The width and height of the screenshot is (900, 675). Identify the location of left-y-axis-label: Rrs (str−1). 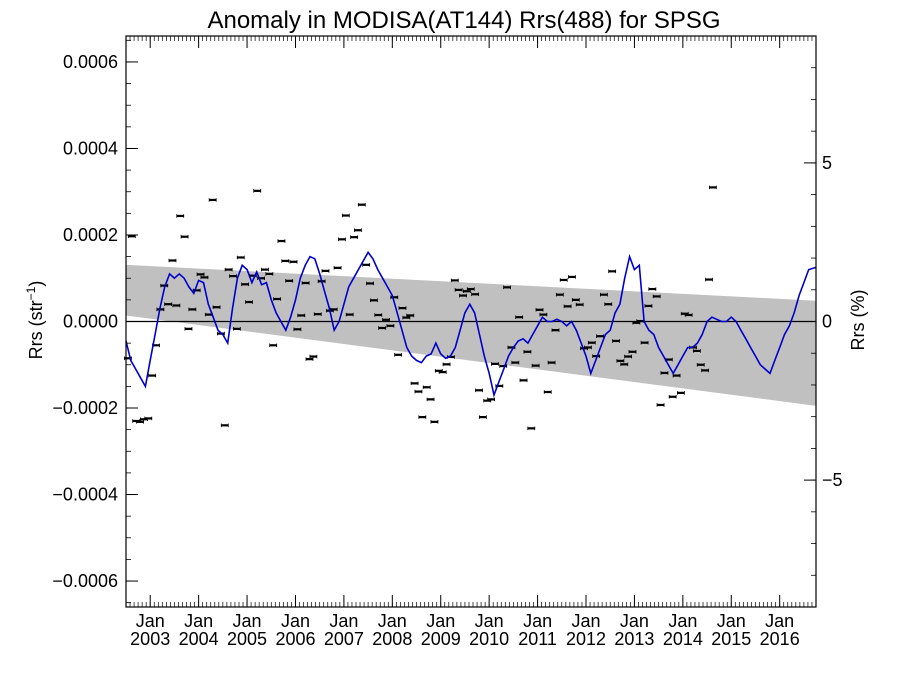
(35, 320).